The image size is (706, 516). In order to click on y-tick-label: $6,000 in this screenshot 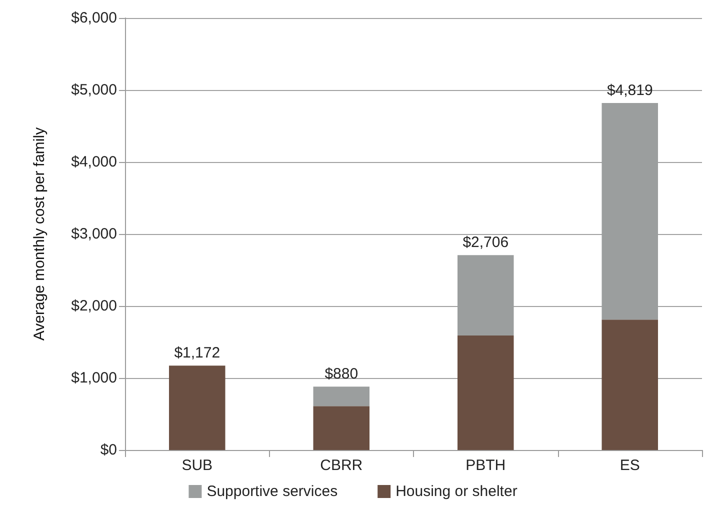, I will do `click(94, 18)`.